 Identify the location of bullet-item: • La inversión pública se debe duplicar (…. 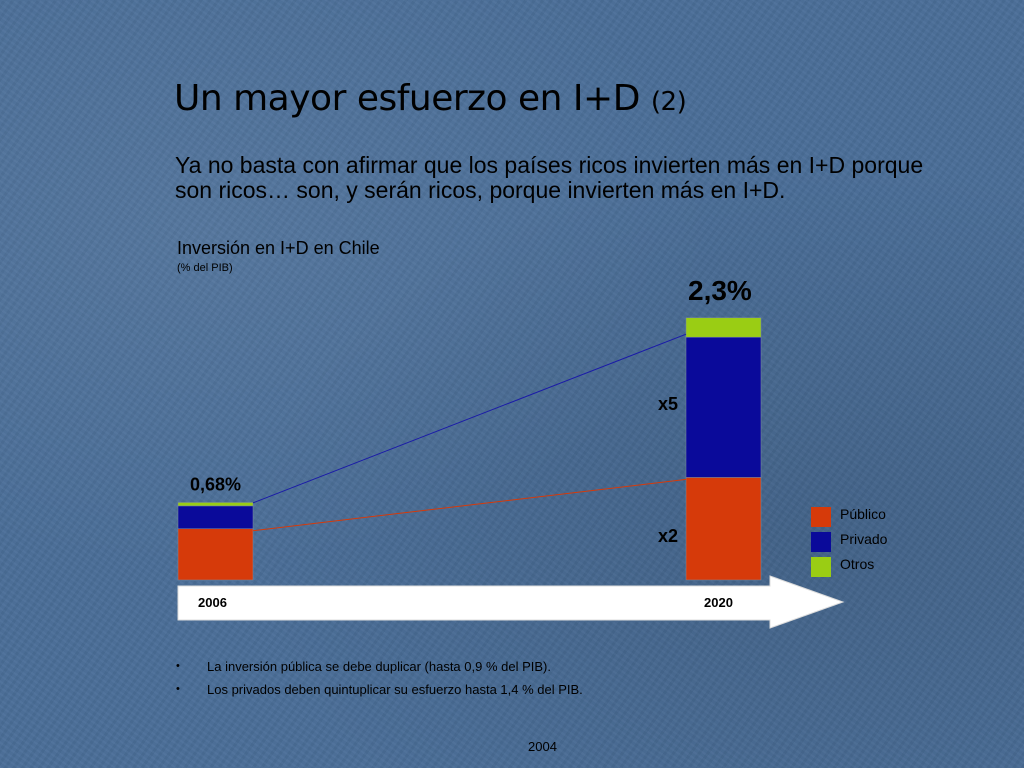
(379, 669).